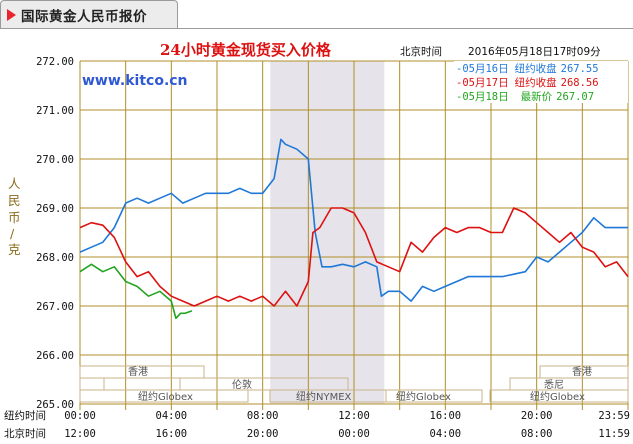  I want to click on legend-value: 267.07, so click(575, 97).